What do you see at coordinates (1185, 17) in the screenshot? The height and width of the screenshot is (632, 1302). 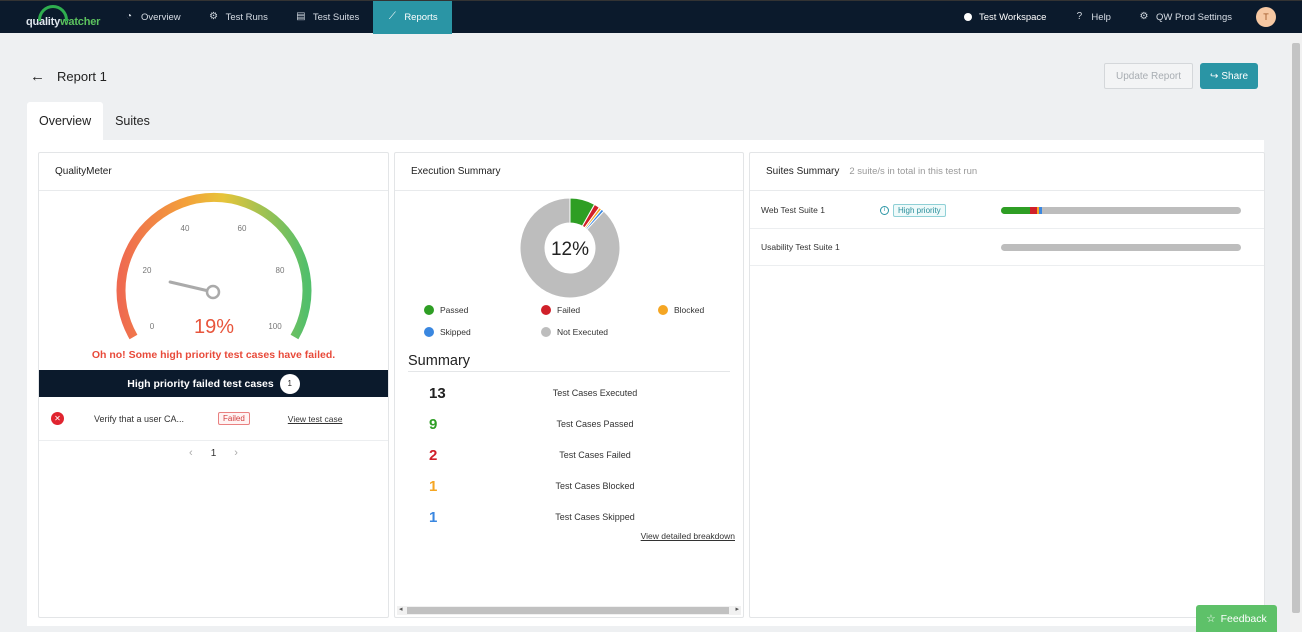 I see `nav-settings: ⚙ QW Prod Settings` at bounding box center [1185, 17].